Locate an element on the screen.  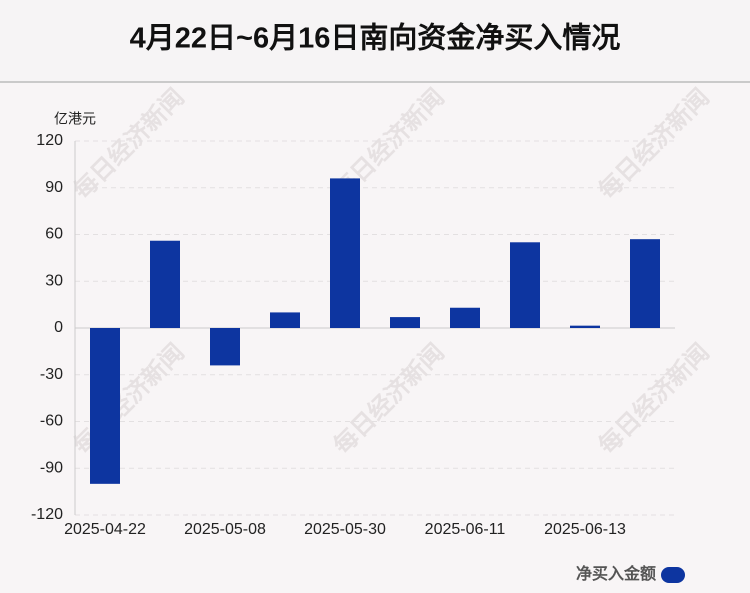
y-tick-label: -90 is located at coordinates (51, 467).